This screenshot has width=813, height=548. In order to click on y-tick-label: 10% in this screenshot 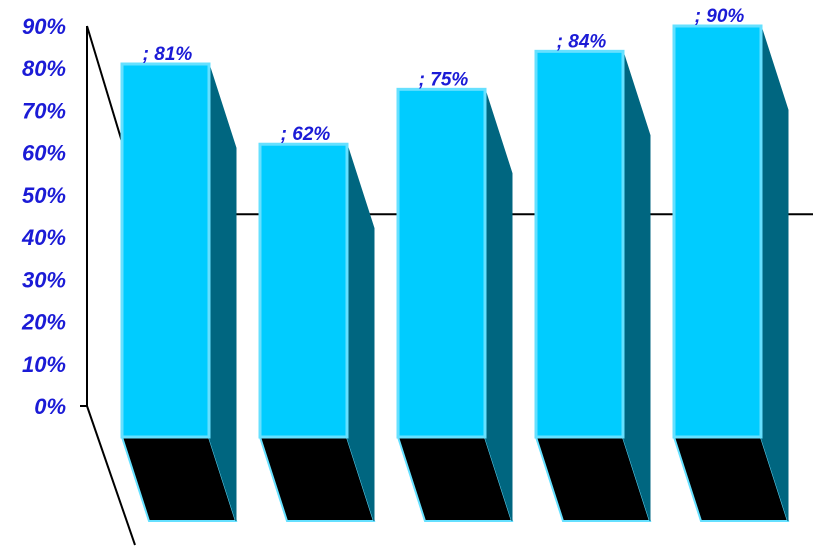, I will do `click(44, 364)`.